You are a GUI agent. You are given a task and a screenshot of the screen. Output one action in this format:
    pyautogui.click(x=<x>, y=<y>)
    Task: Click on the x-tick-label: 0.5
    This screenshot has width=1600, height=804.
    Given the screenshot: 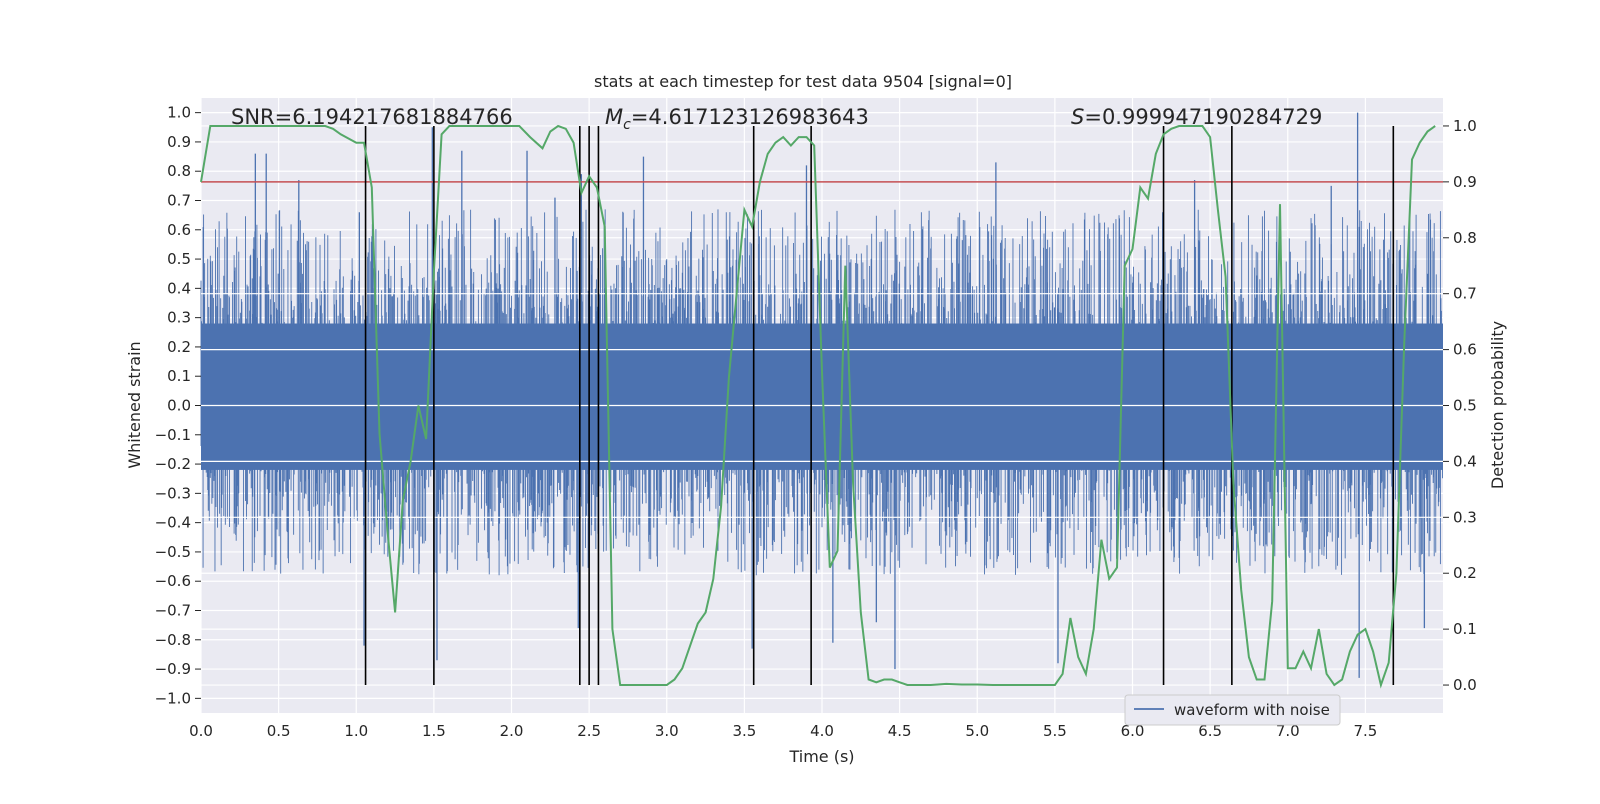 What is the action you would take?
    pyautogui.click(x=279, y=731)
    